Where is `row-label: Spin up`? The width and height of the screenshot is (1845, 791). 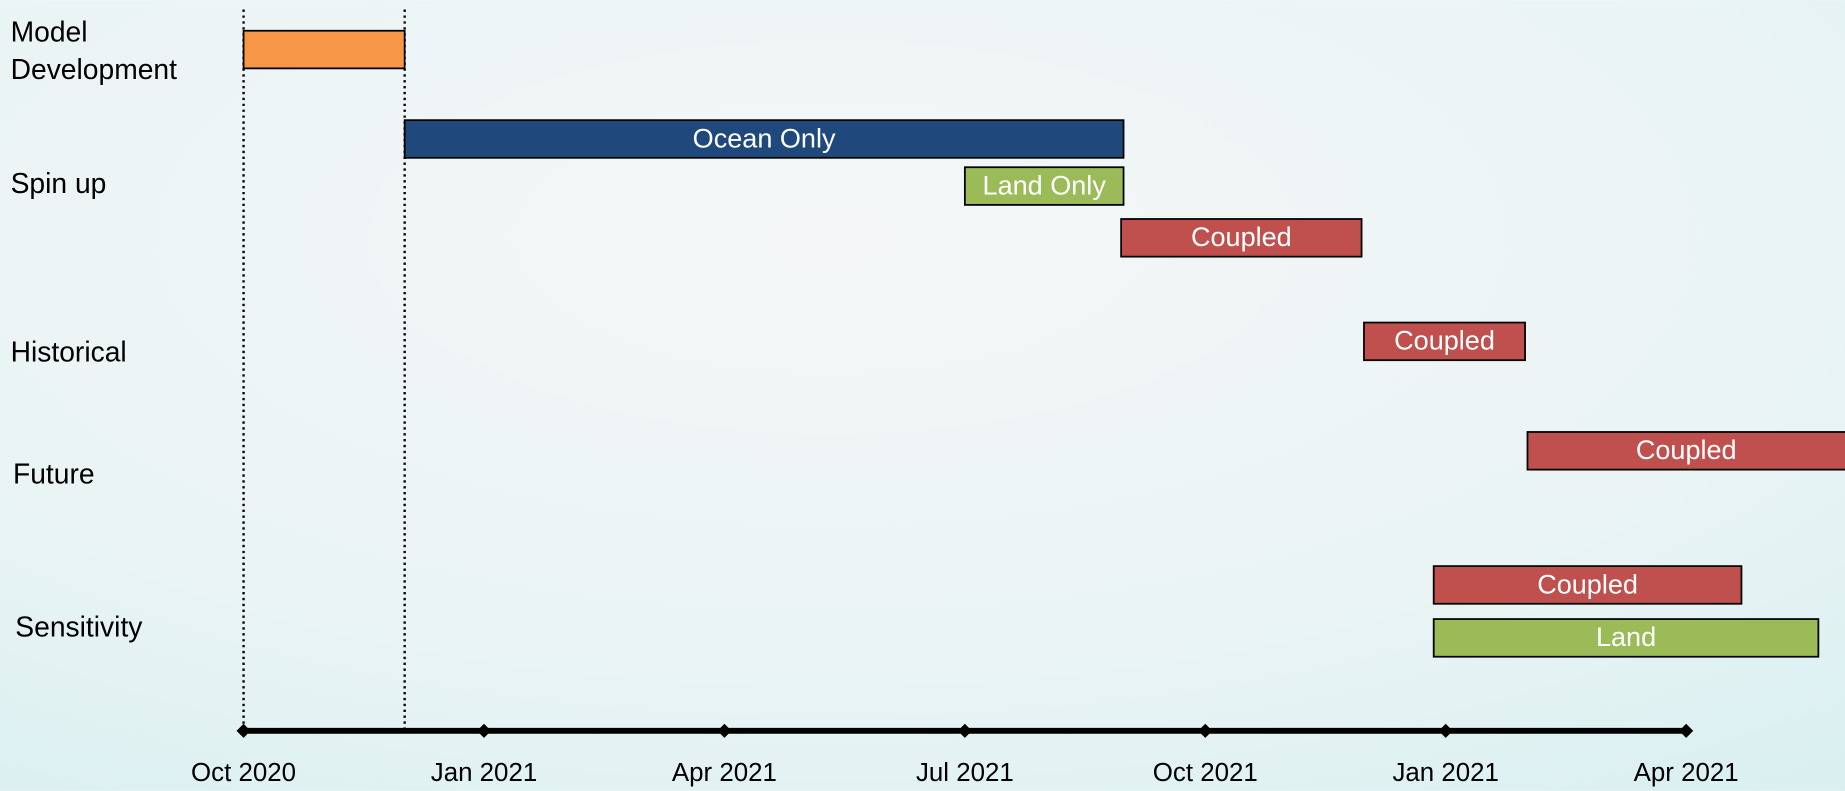 row-label: Spin up is located at coordinates (58, 184).